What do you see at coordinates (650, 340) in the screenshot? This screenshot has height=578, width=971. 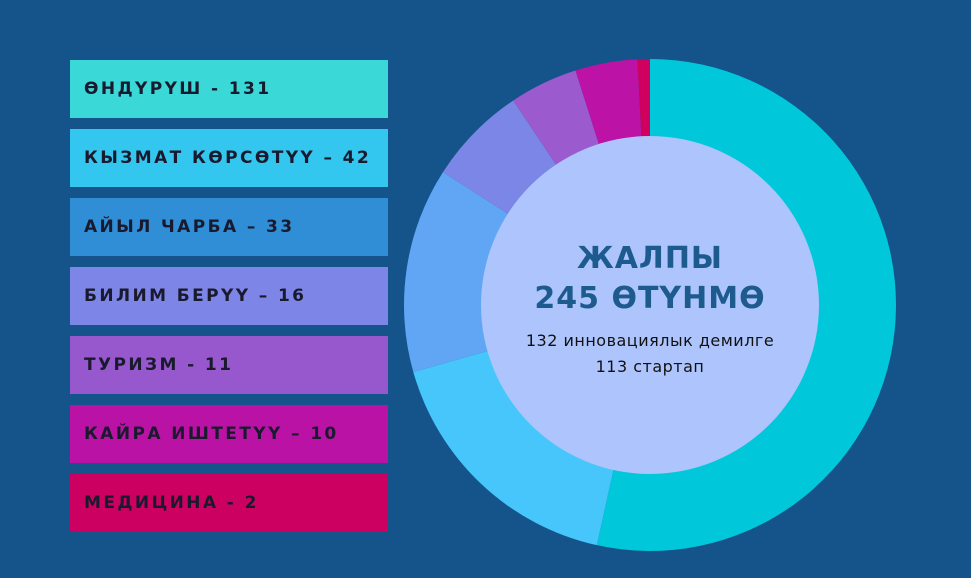 I see `center-subtitle-line1: 132 инновациялык демилге` at bounding box center [650, 340].